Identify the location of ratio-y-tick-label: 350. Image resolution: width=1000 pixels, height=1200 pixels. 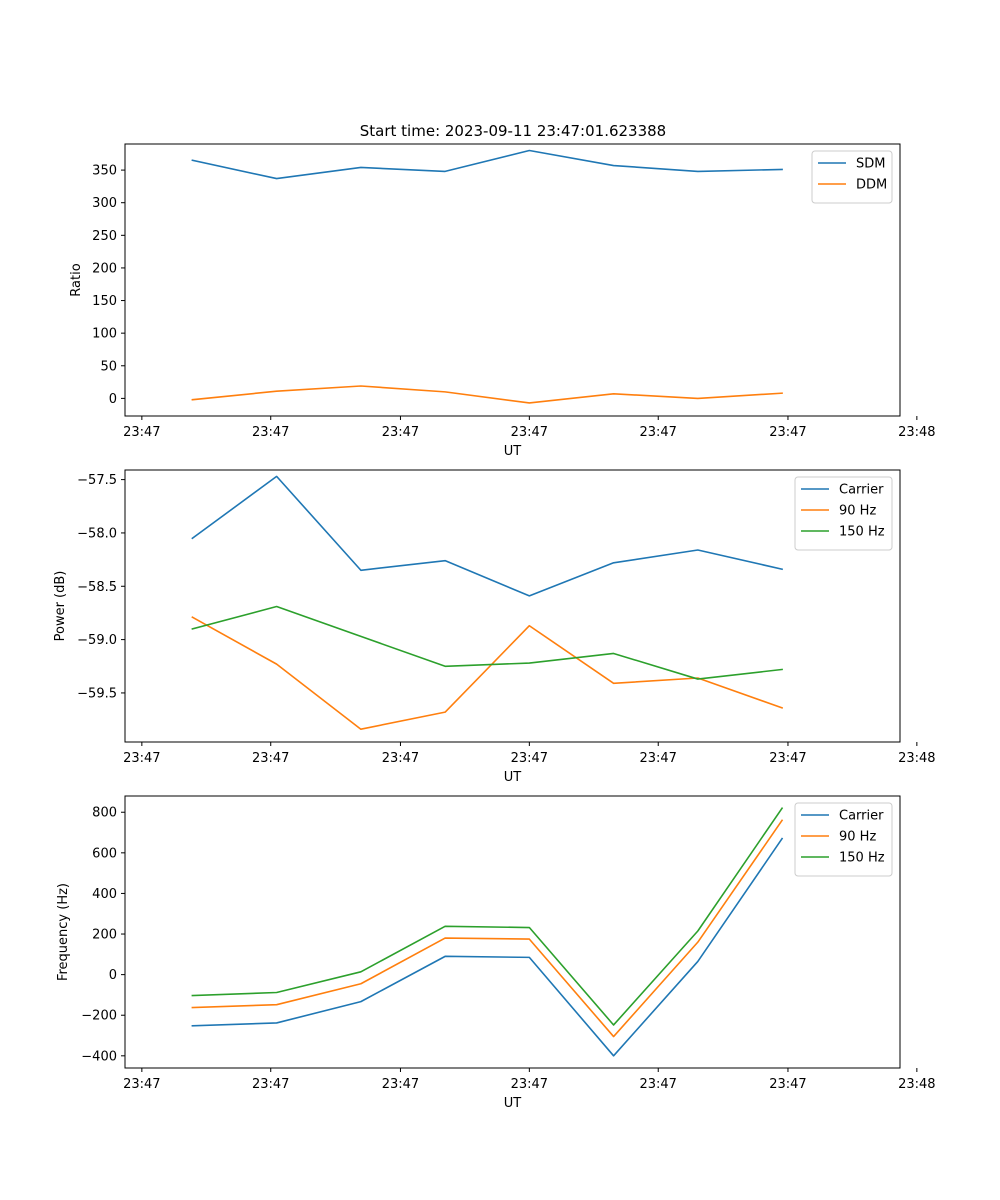
(104, 171).